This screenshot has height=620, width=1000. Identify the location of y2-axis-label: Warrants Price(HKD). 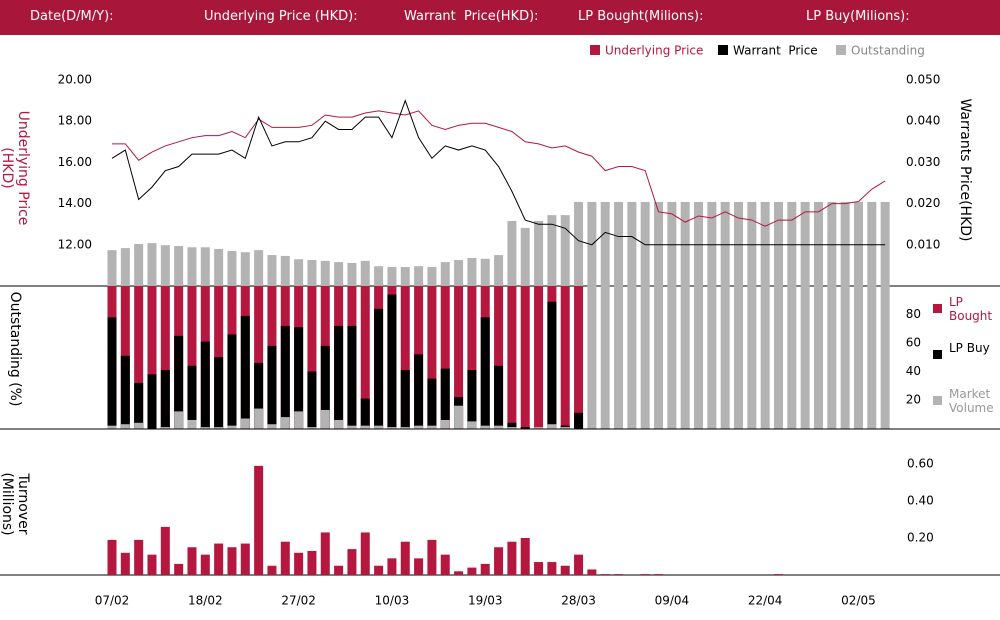
(965, 170).